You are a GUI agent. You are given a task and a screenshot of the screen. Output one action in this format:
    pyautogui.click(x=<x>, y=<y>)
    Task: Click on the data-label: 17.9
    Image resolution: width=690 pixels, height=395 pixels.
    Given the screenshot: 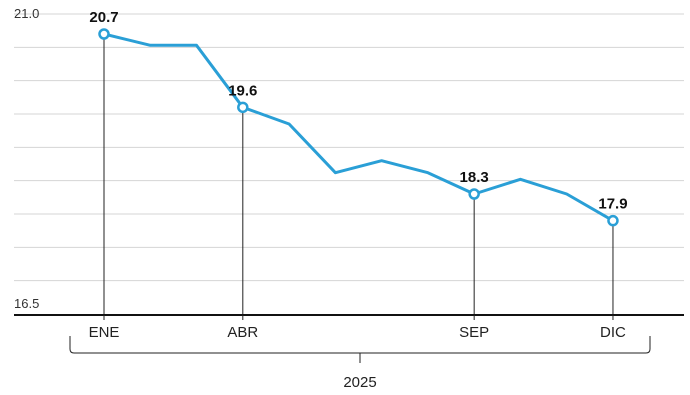 What is the action you would take?
    pyautogui.click(x=612, y=204)
    